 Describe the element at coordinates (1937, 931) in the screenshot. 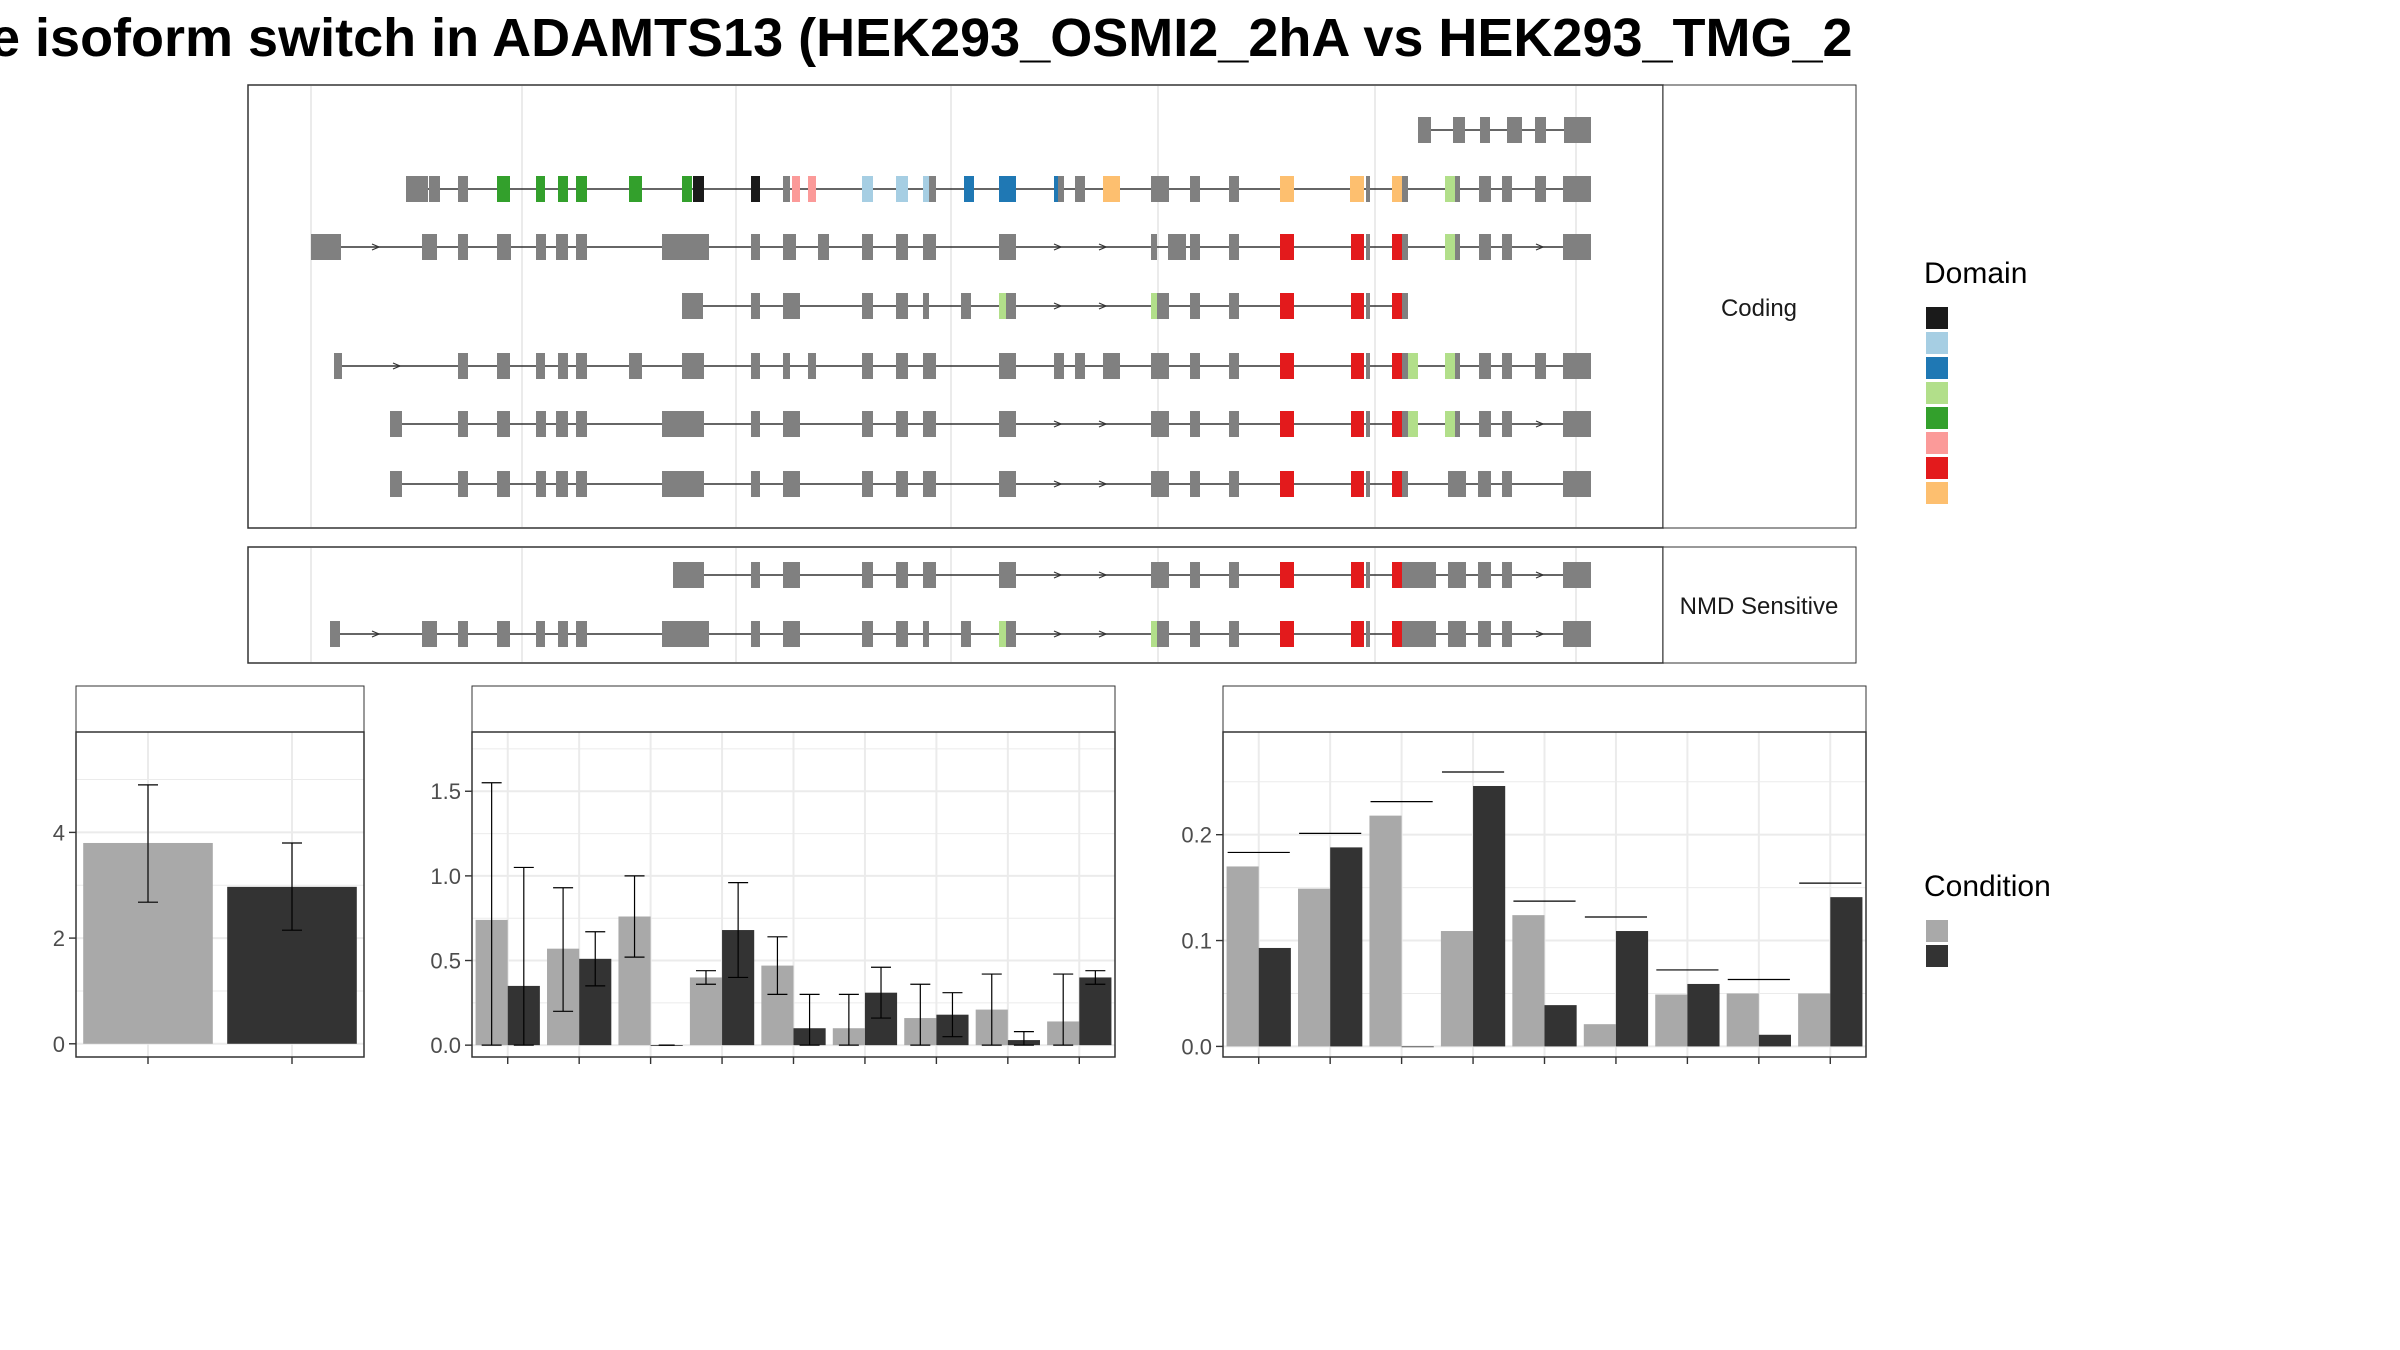

I see `condition-legend-swatch` at that location.